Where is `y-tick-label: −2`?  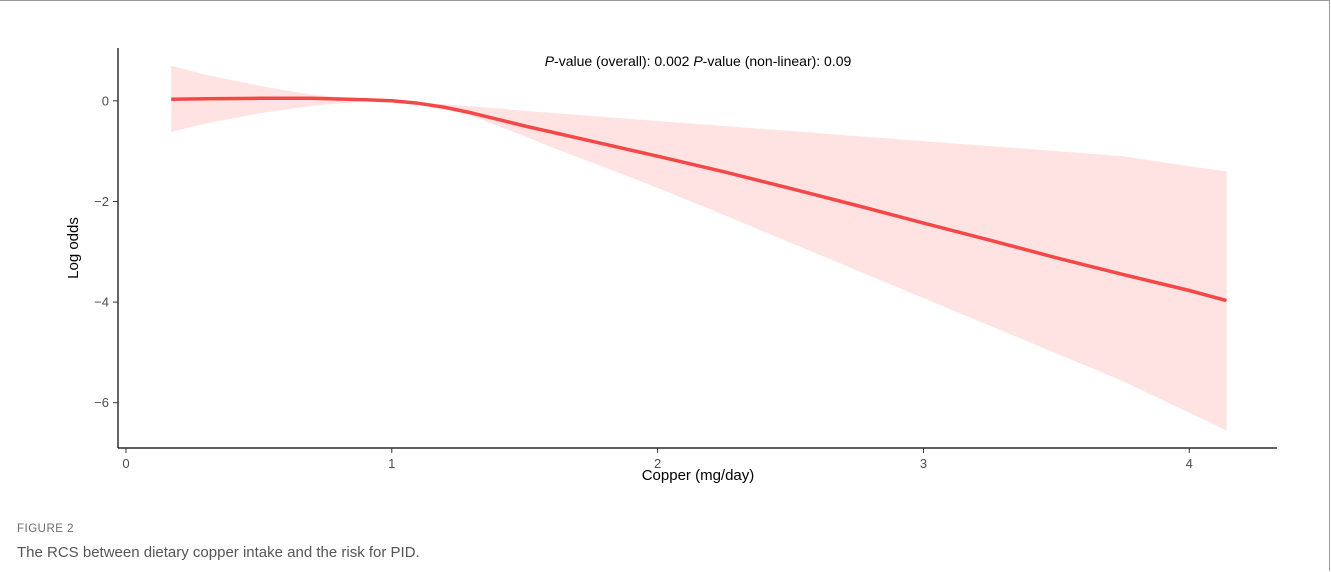 y-tick-label: −2 is located at coordinates (101, 201).